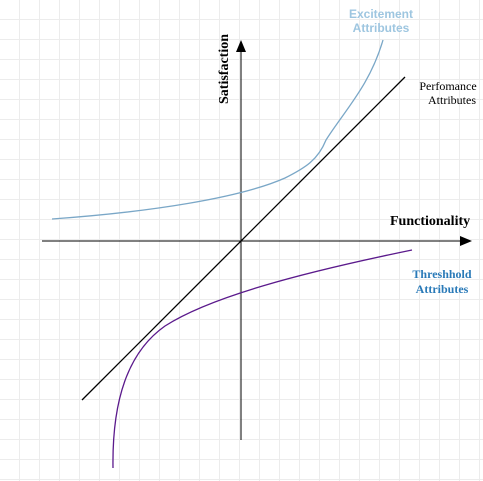 This screenshot has height=481, width=483. I want to click on y-axis-arrowhead, so click(241, 46).